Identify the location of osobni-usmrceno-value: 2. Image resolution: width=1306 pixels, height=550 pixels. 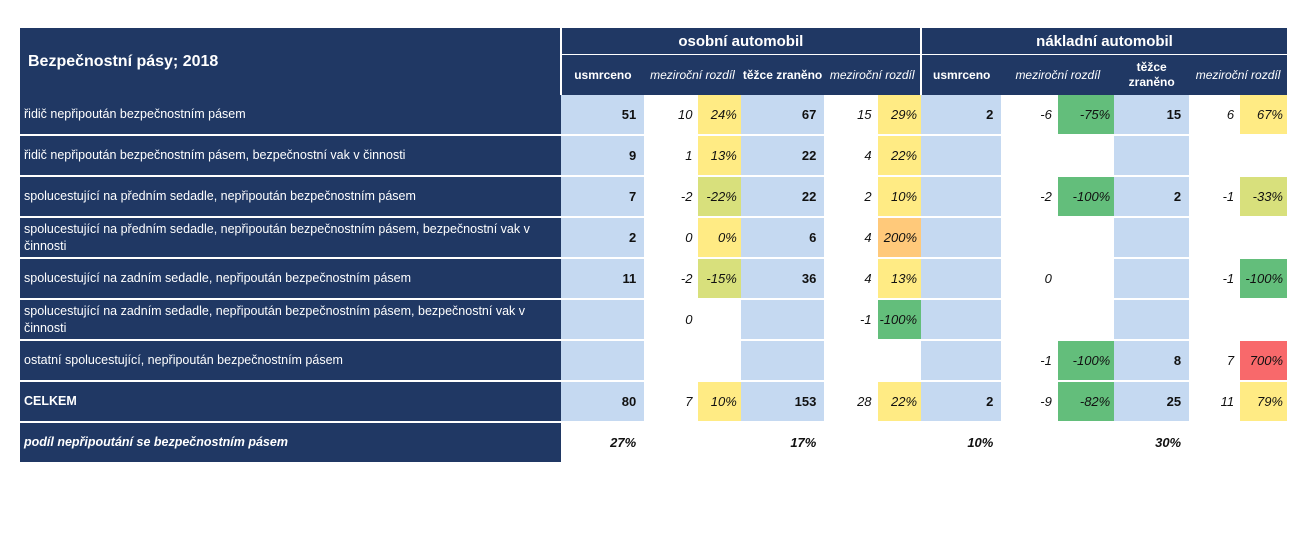
(602, 238).